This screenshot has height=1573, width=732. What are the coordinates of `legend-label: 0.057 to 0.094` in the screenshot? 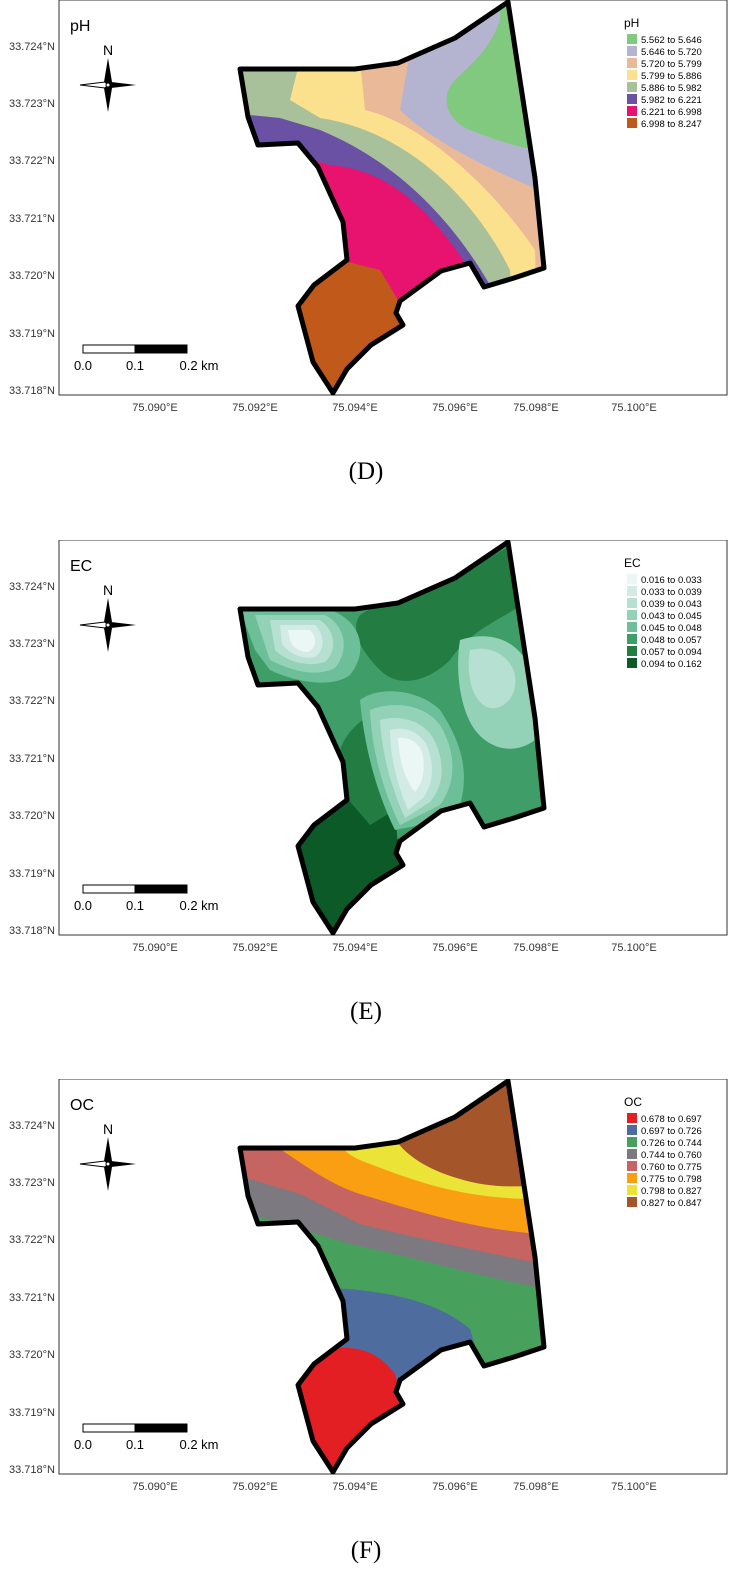 It's located at (671, 652).